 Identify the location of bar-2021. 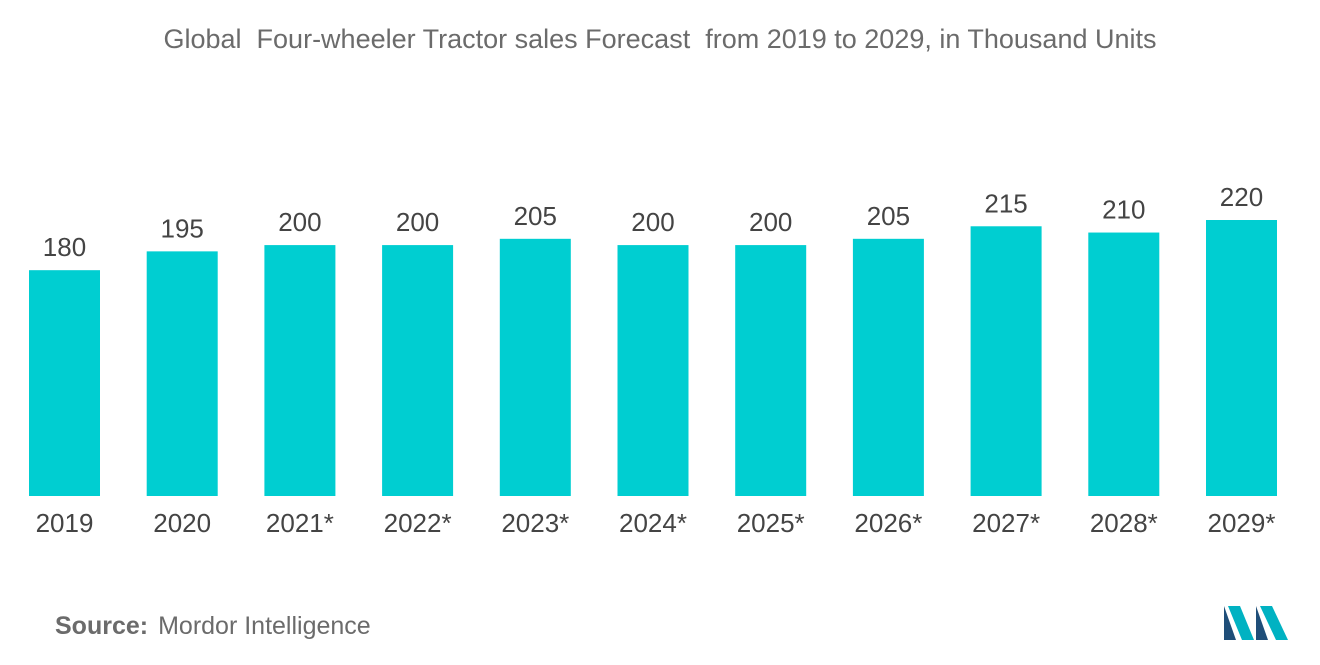
(300, 370).